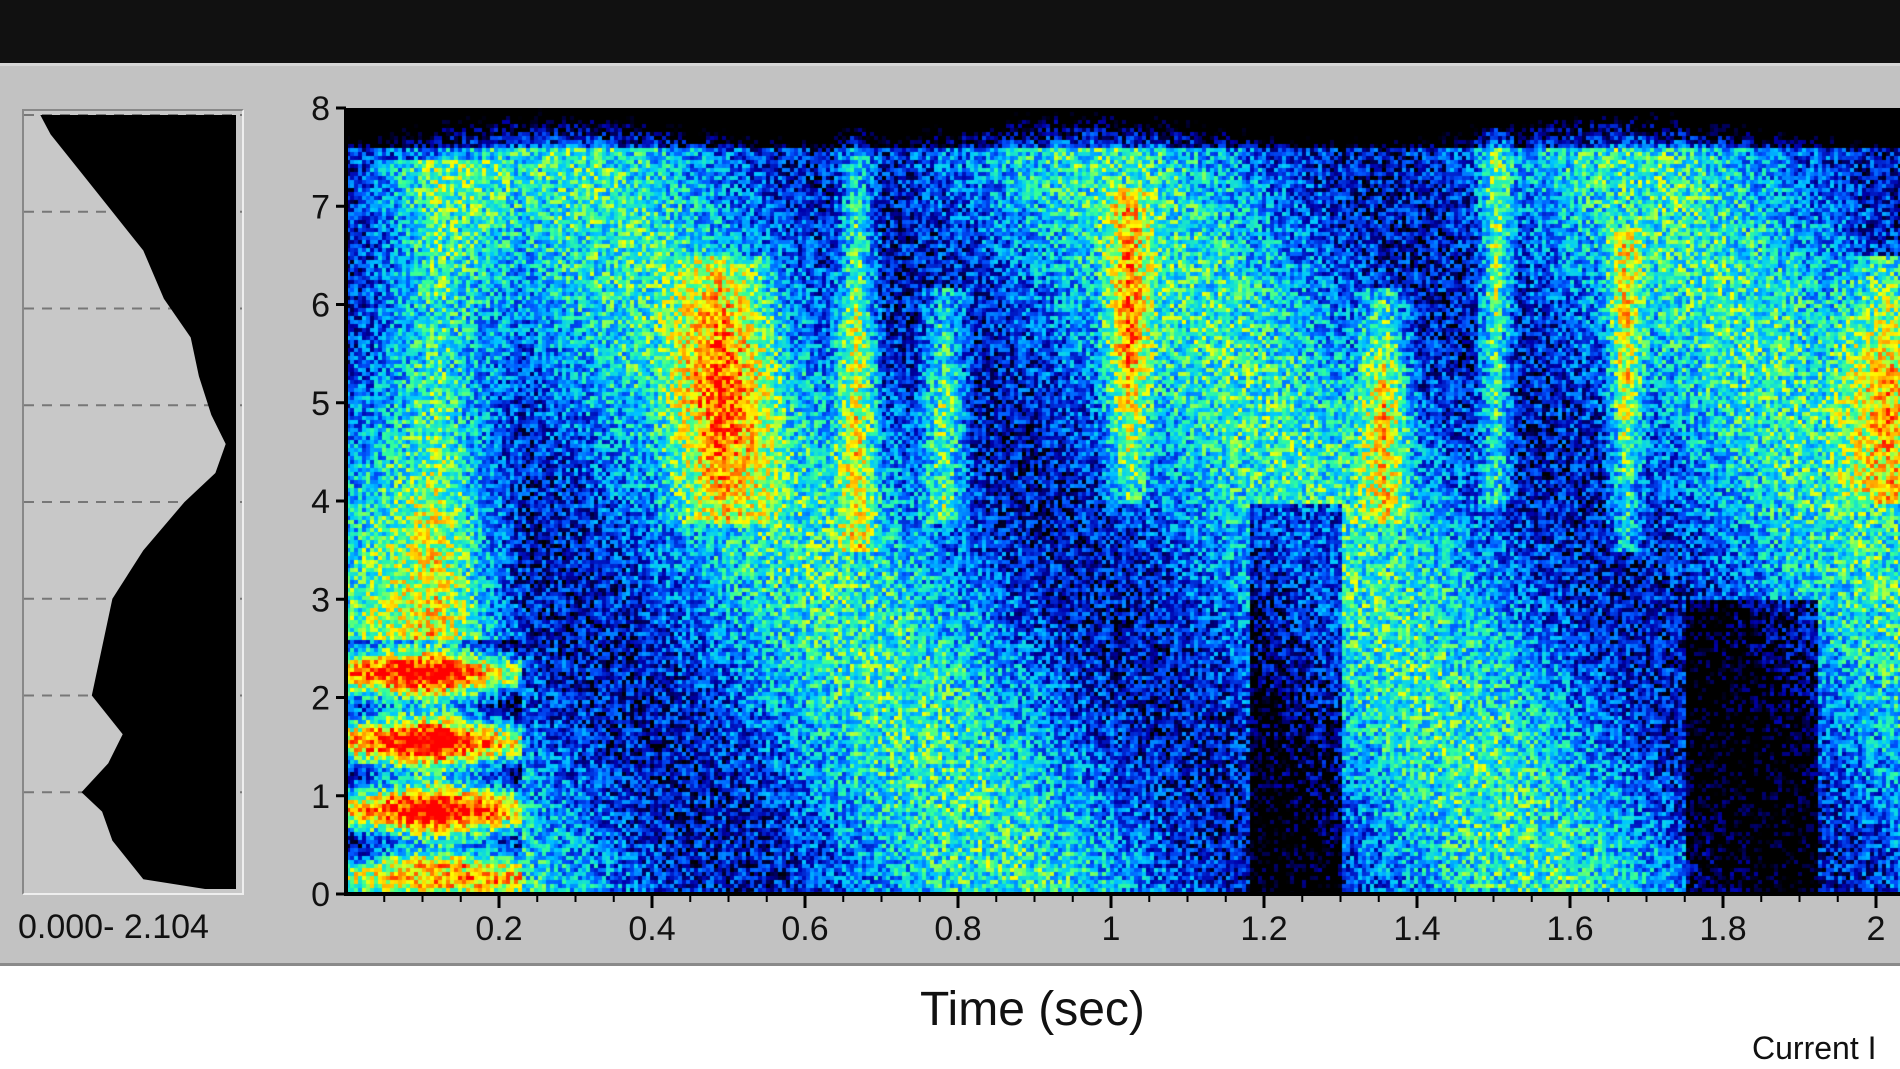 The image size is (1900, 1069). Describe the element at coordinates (113, 927) in the screenshot. I see `spectrum-range-label: 0.000- 2.104` at that location.